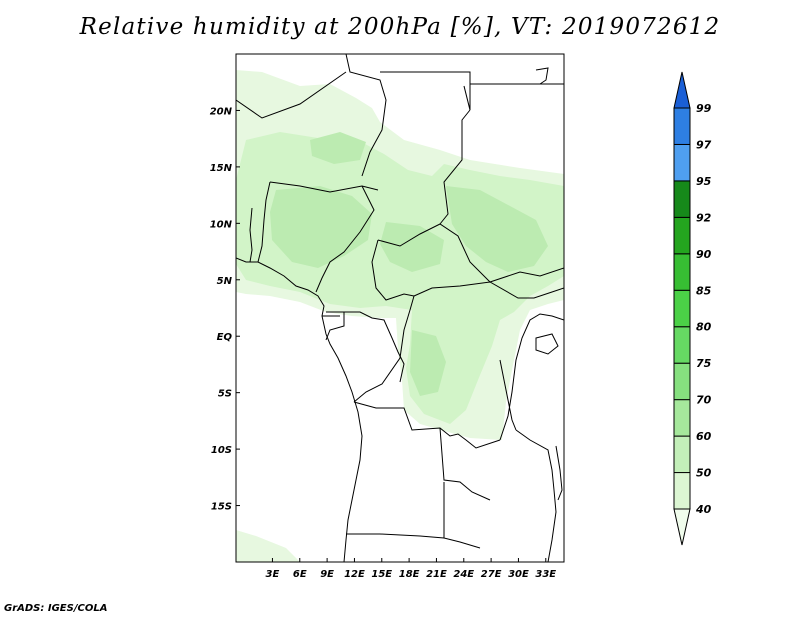  Describe the element at coordinates (428, 363) in the screenshot. I see `humidity-contour-60-d` at that location.